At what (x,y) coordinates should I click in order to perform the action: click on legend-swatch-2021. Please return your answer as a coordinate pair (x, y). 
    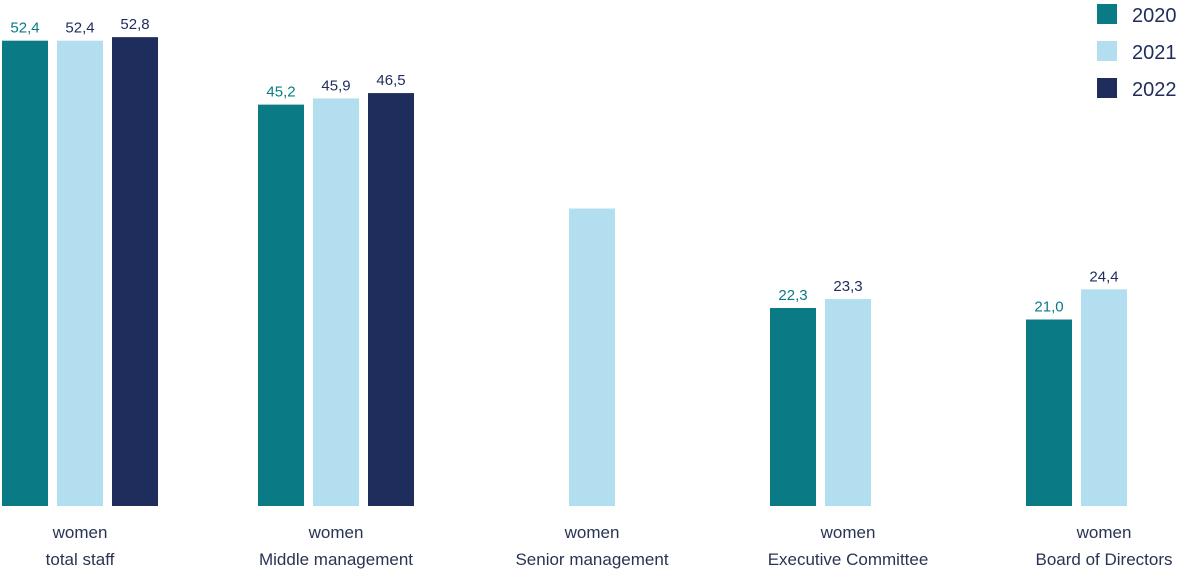
    Looking at the image, I should click on (1107, 51).